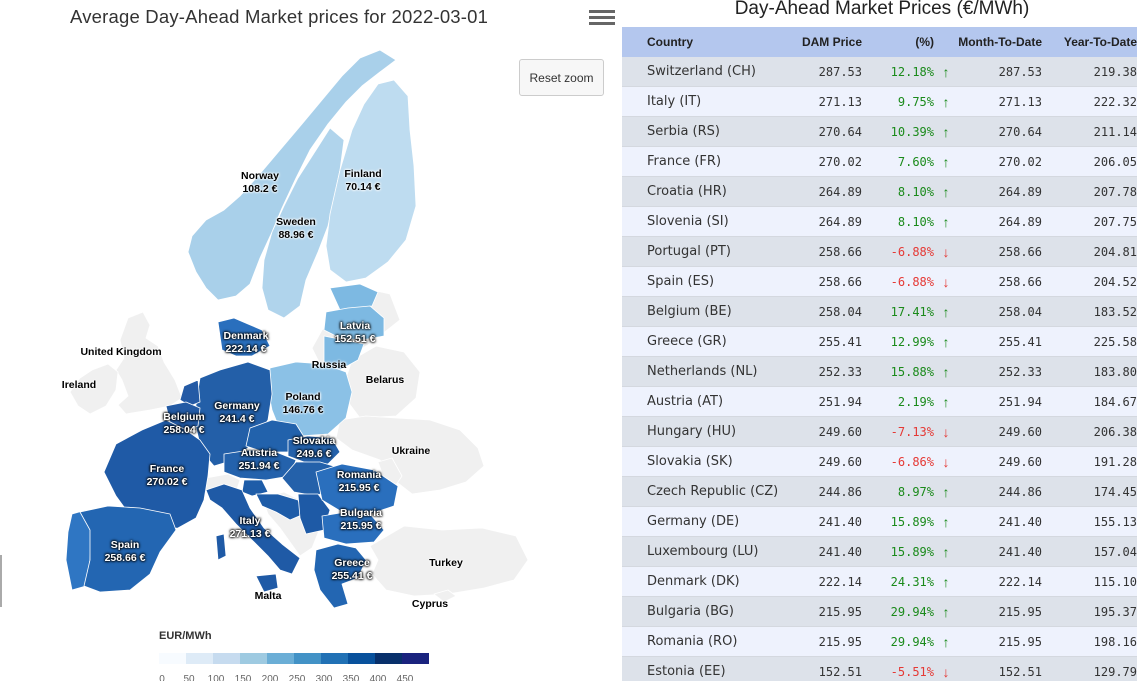 The width and height of the screenshot is (1137, 681). Describe the element at coordinates (879, 582) in the screenshot. I see `table-row: Denmark (DK) 222.14 24.31% ↑ 222.14 115.10` at that location.